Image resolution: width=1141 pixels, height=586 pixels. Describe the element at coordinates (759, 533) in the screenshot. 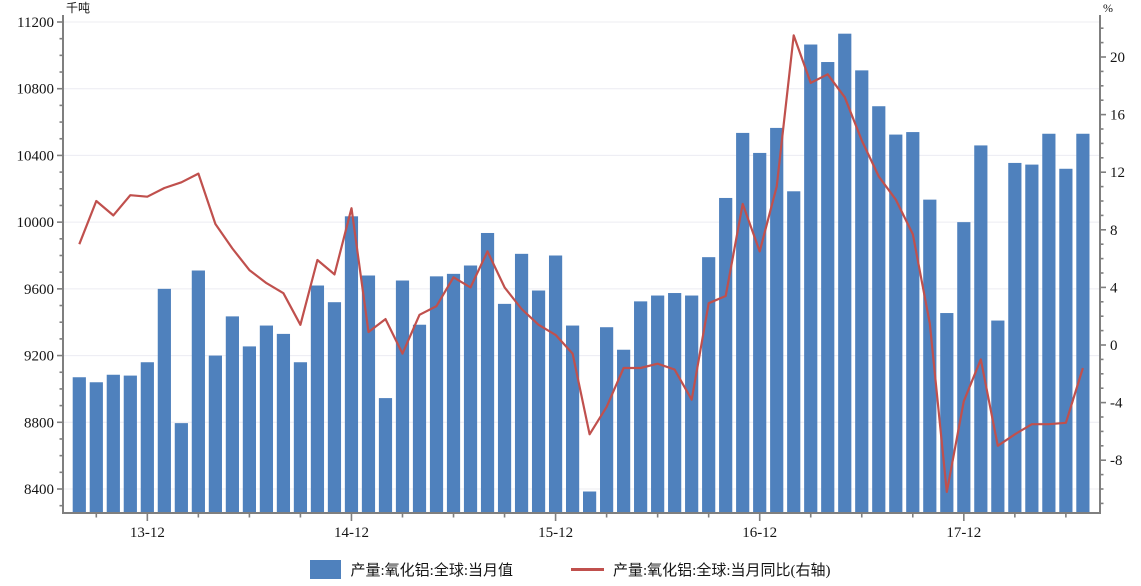

I see `x-axis-tick-label: 16-12` at that location.